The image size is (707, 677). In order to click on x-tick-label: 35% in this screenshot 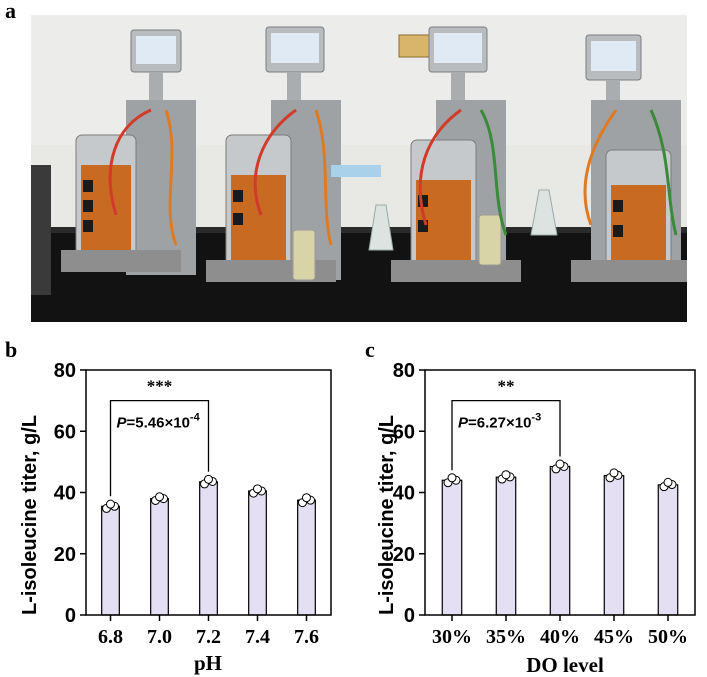, I will do `click(506, 637)`.